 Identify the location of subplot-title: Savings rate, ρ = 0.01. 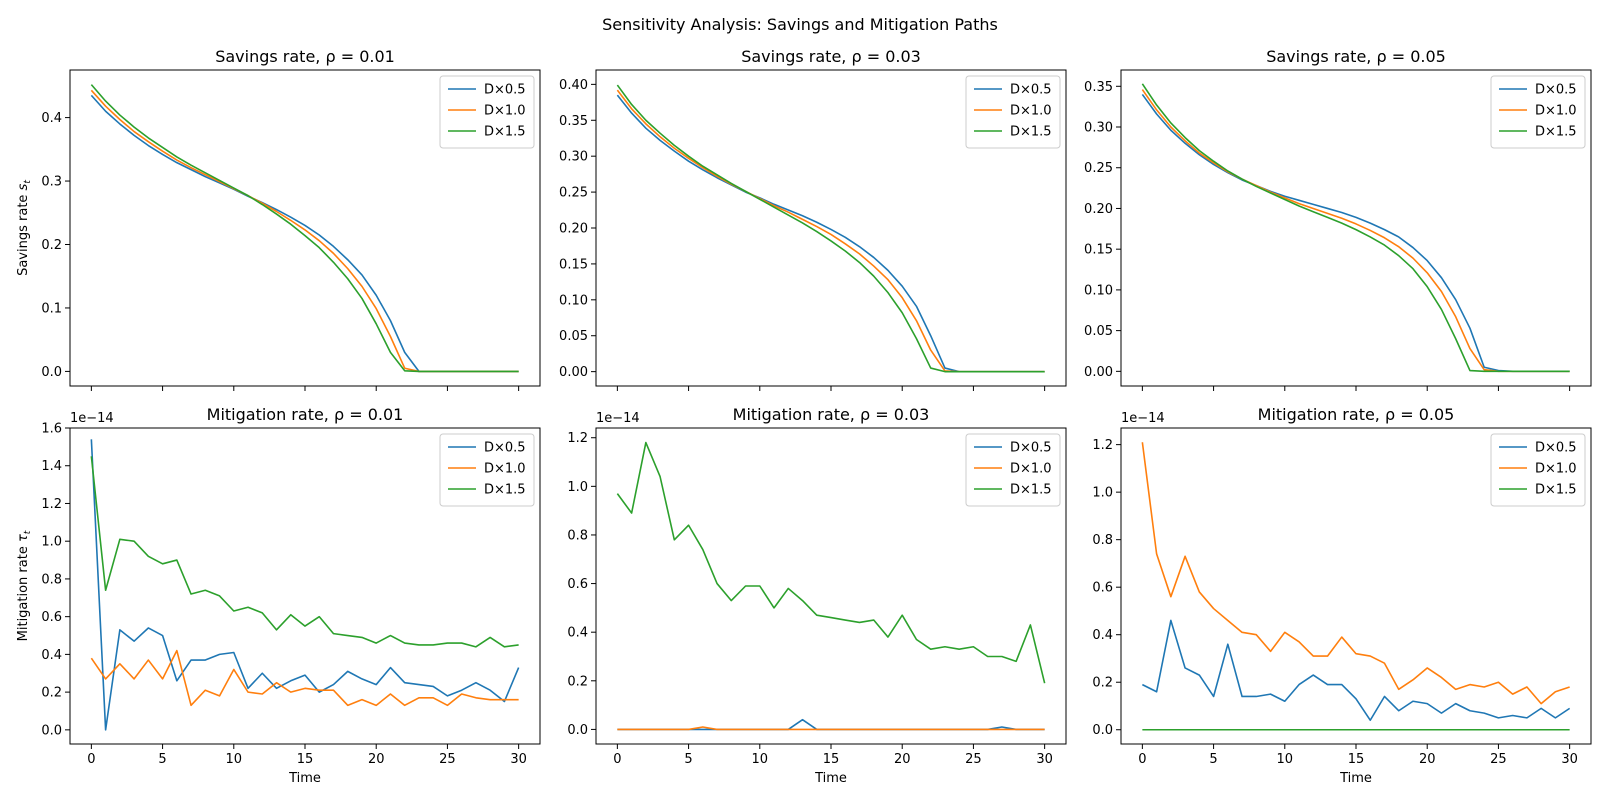
(305, 56).